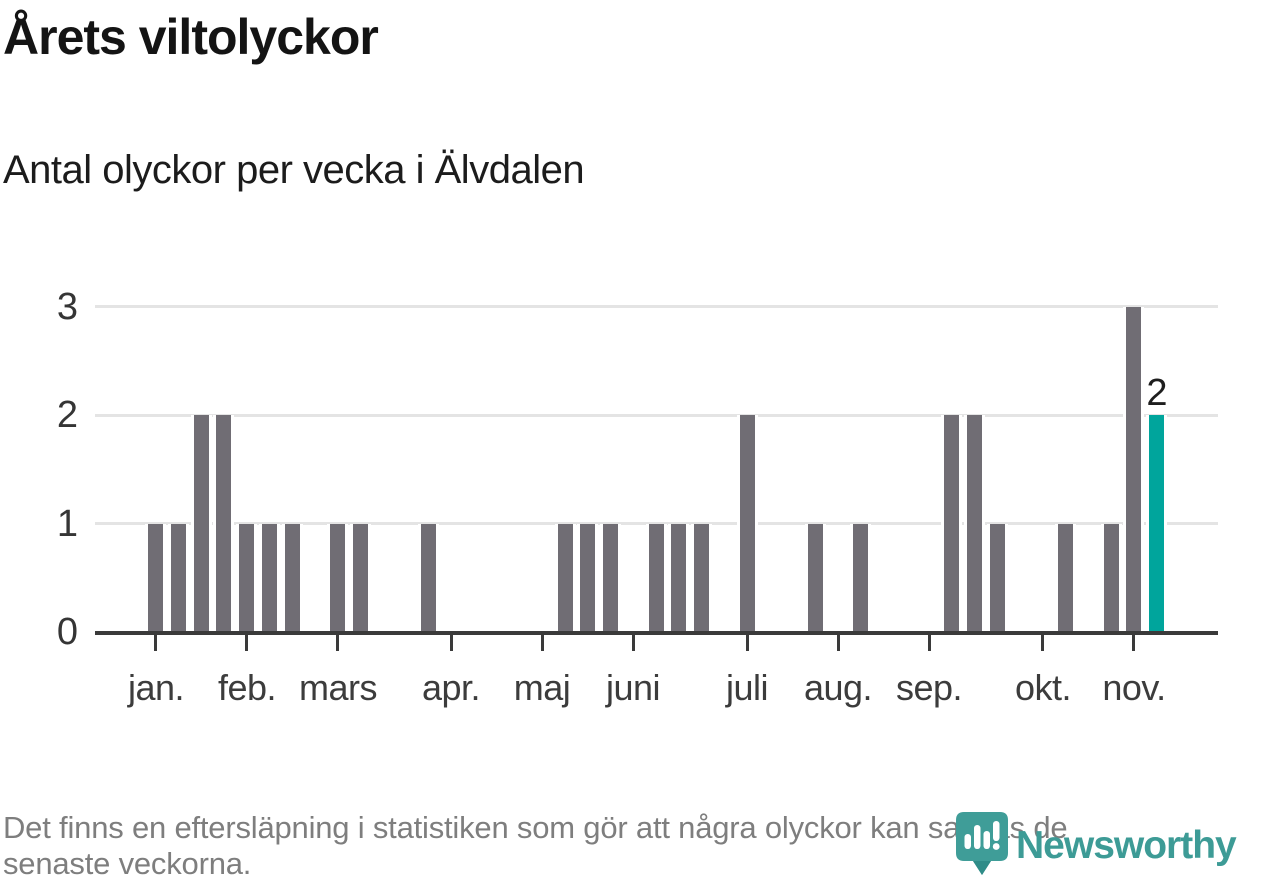  Describe the element at coordinates (67, 306) in the screenshot. I see `y-axis-label: 3` at that location.